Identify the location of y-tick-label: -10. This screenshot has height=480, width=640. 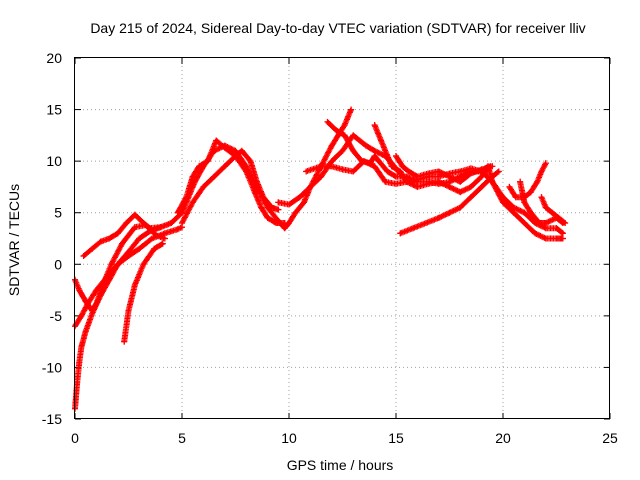
(52, 367).